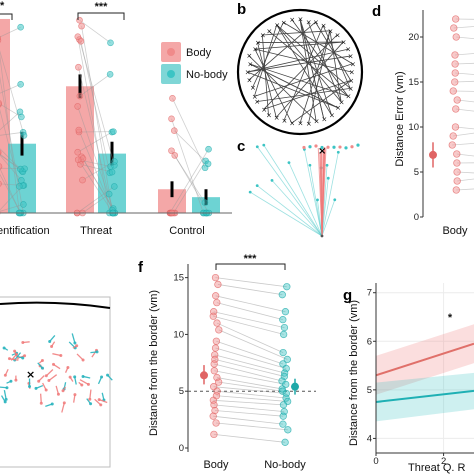  What do you see at coordinates (216, 465) in the screenshot?
I see `panel-f-cat-body: Body` at bounding box center [216, 465].